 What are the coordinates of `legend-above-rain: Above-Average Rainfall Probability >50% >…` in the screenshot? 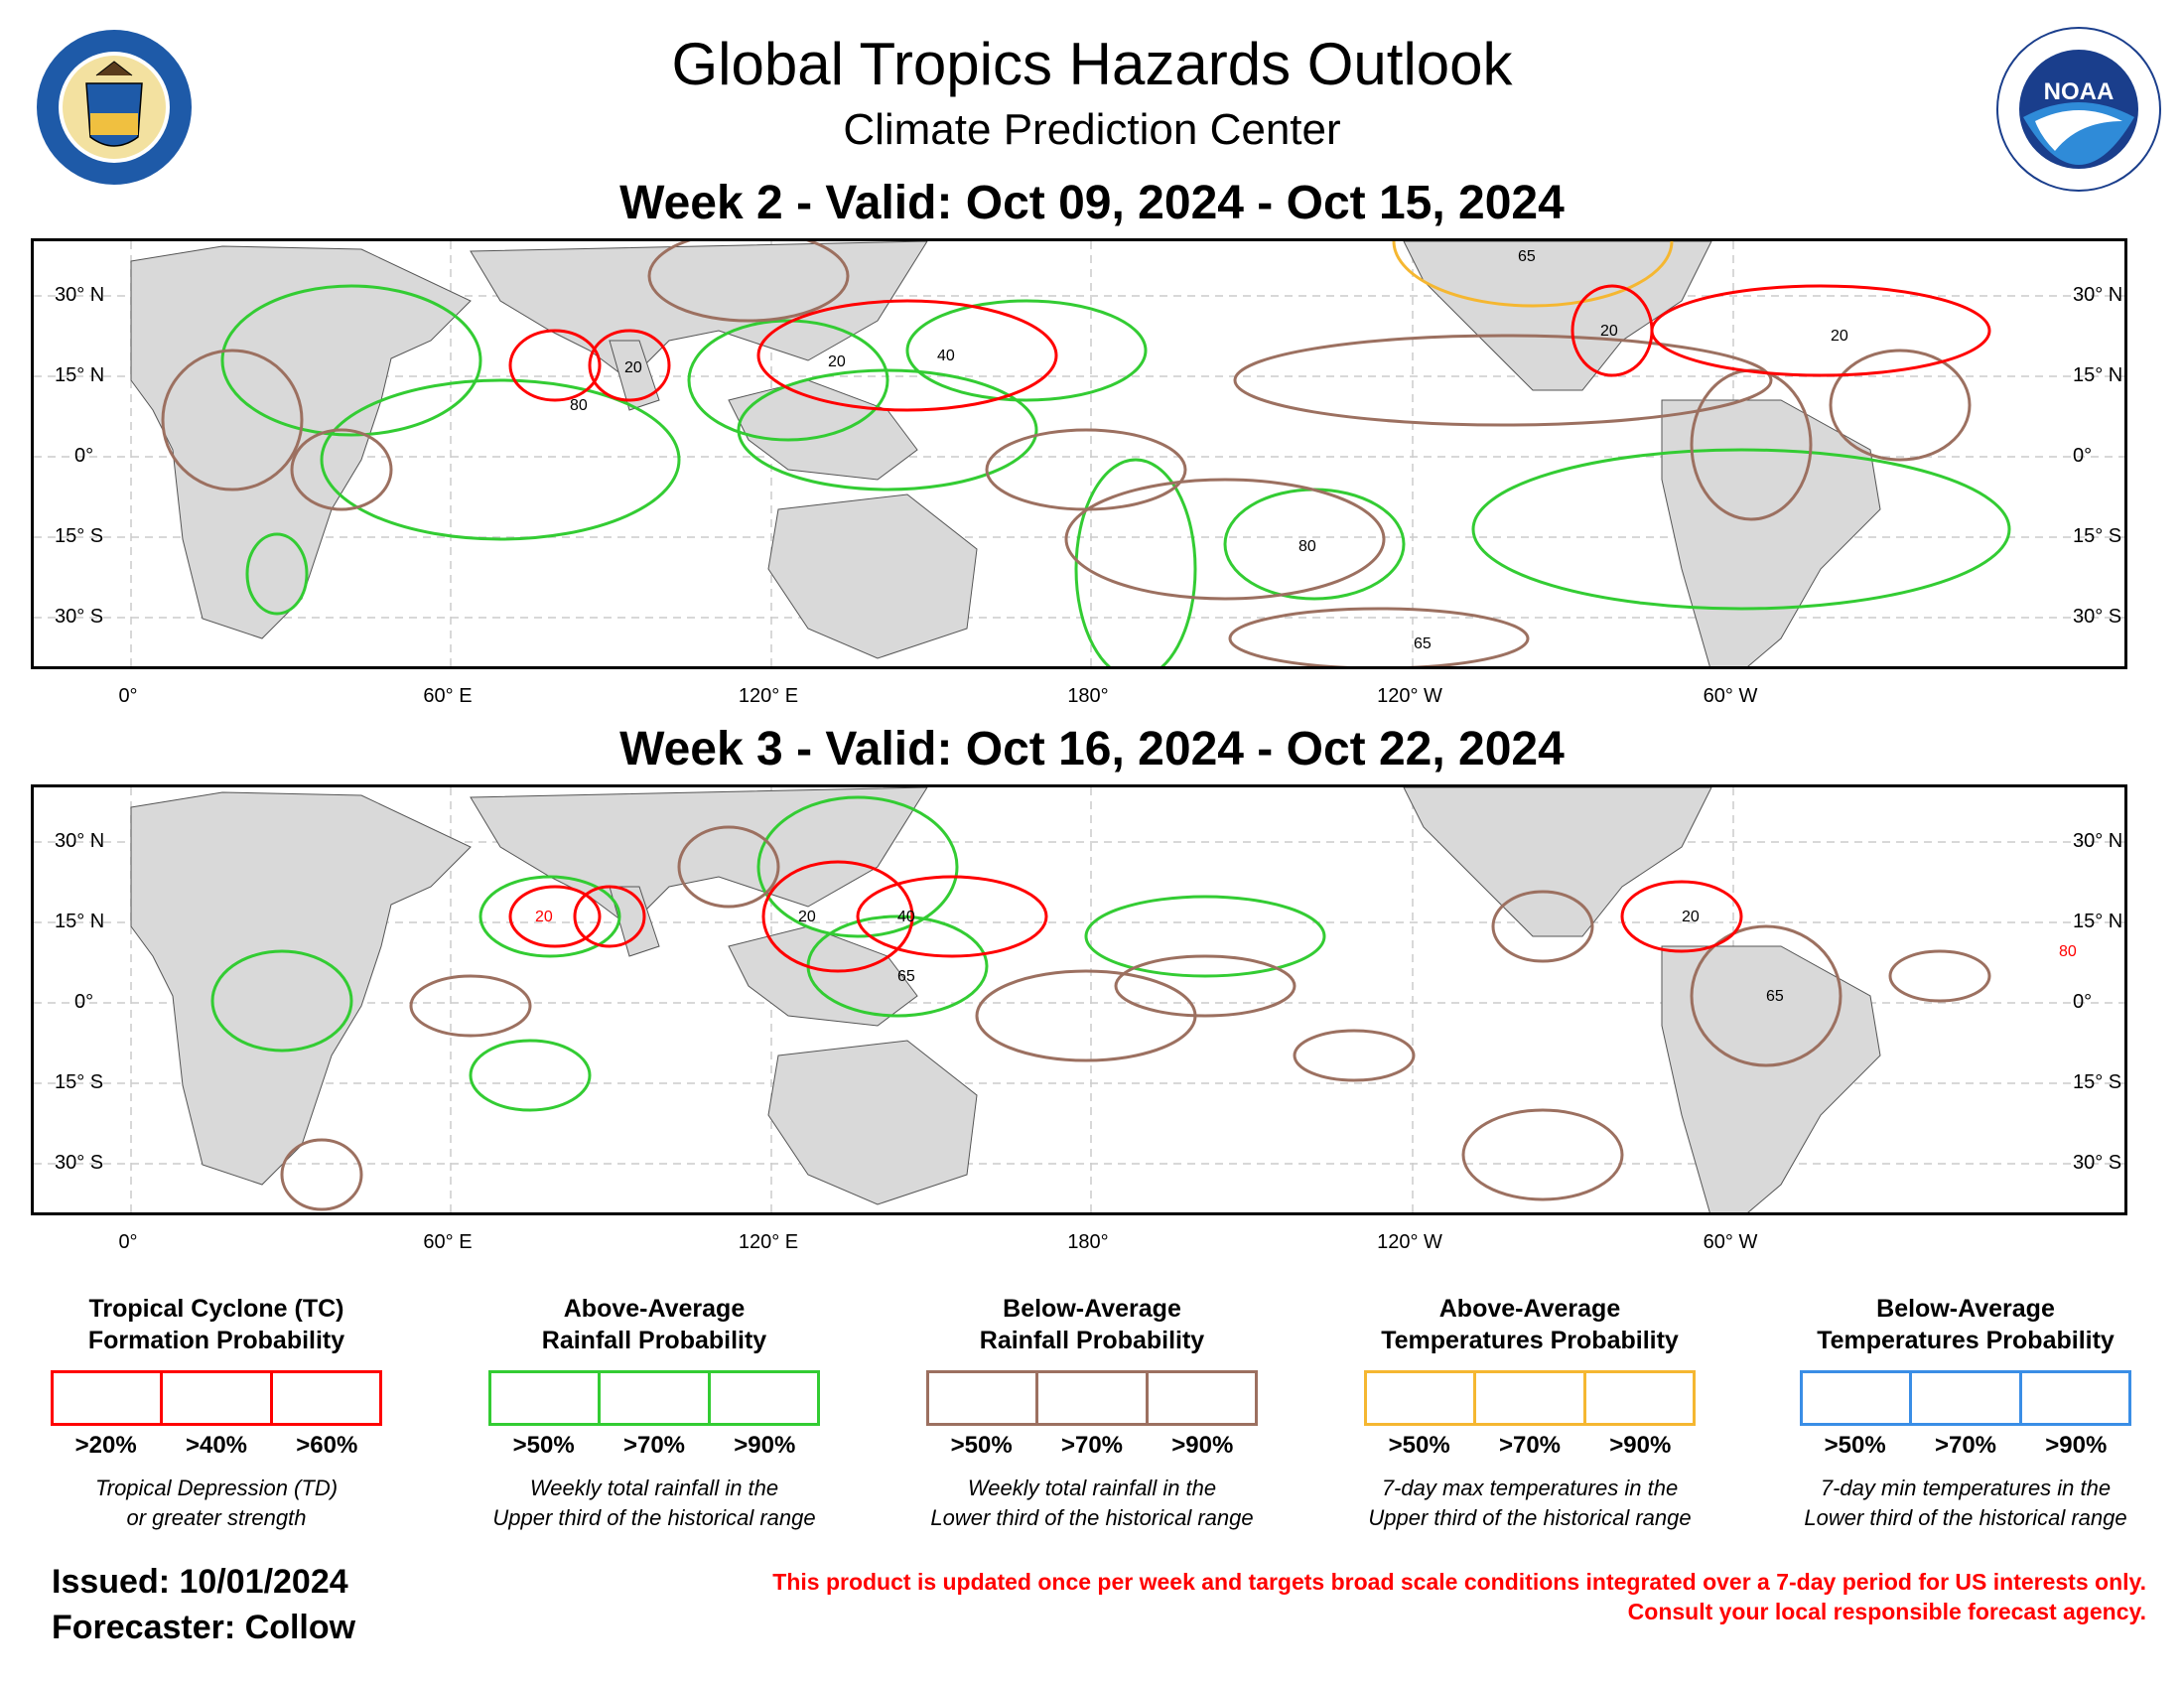 It's located at (654, 1413).